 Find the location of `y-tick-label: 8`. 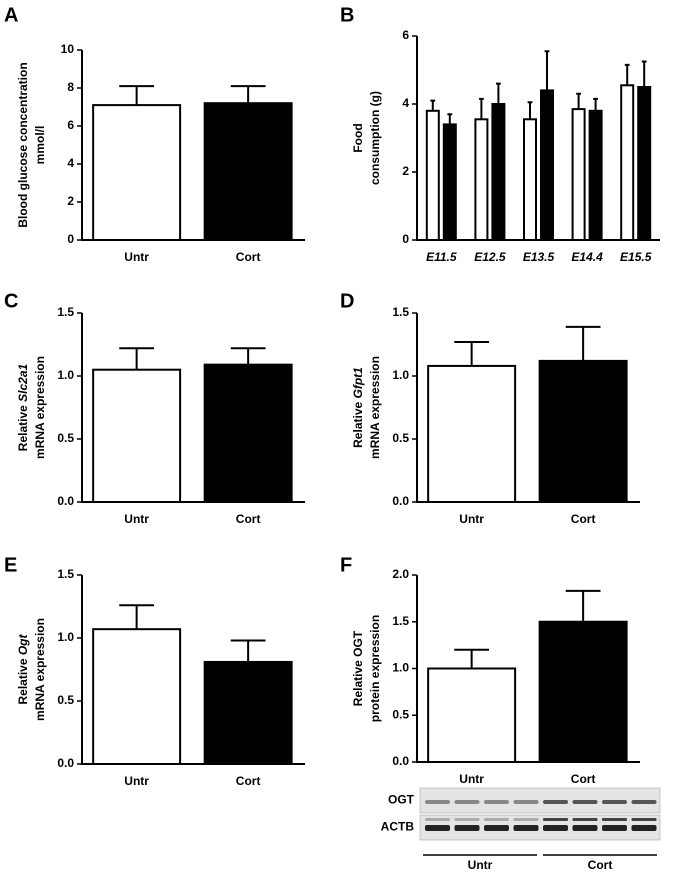

y-tick-label: 8 is located at coordinates (70, 87).